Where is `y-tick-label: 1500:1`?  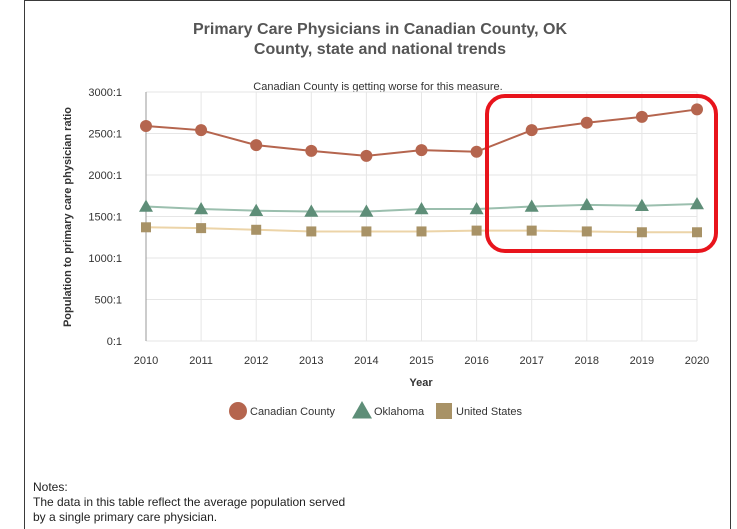
y-tick-label: 1500:1 is located at coordinates (105, 218).